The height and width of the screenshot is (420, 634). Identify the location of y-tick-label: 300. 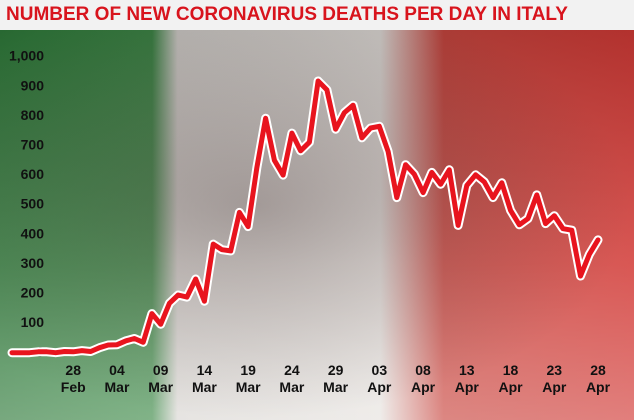
(33, 263).